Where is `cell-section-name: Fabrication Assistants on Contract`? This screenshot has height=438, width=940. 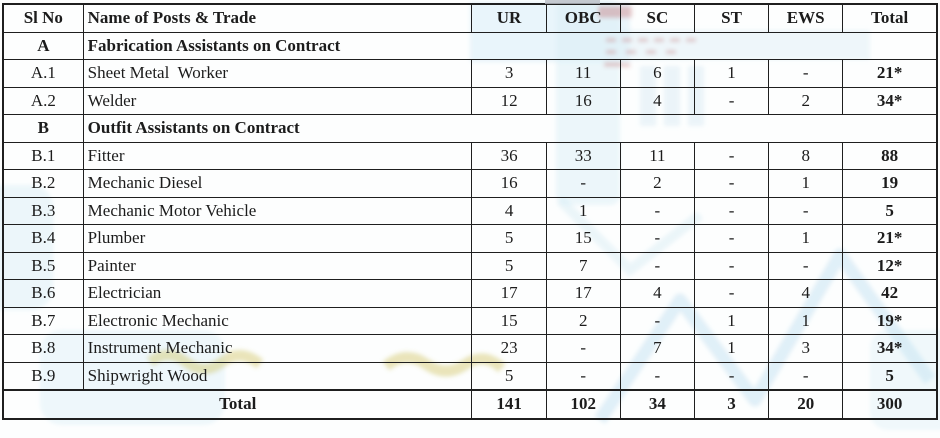 cell-section-name: Fabrication Assistants on Contract is located at coordinates (510, 45).